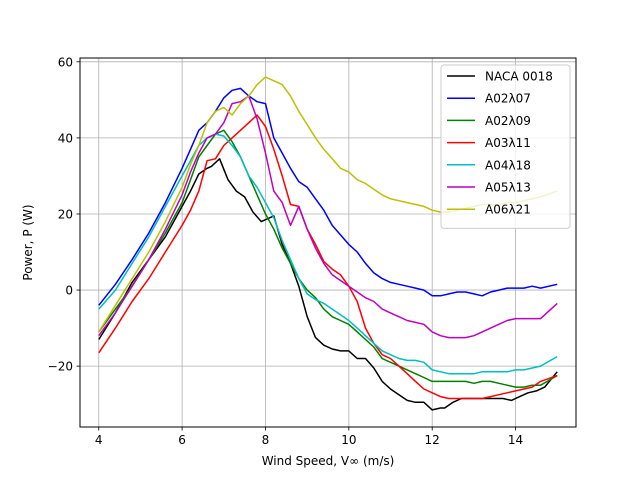 This screenshot has width=640, height=480. What do you see at coordinates (508, 143) in the screenshot?
I see `legend-entry-label: A03λ11` at bounding box center [508, 143].